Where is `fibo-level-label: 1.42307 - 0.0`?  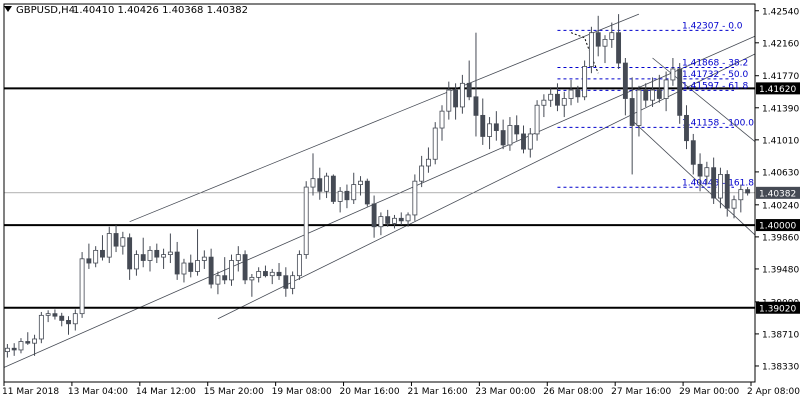
fibo-level-label: 1.42307 - 0.0 is located at coordinates (712, 26).